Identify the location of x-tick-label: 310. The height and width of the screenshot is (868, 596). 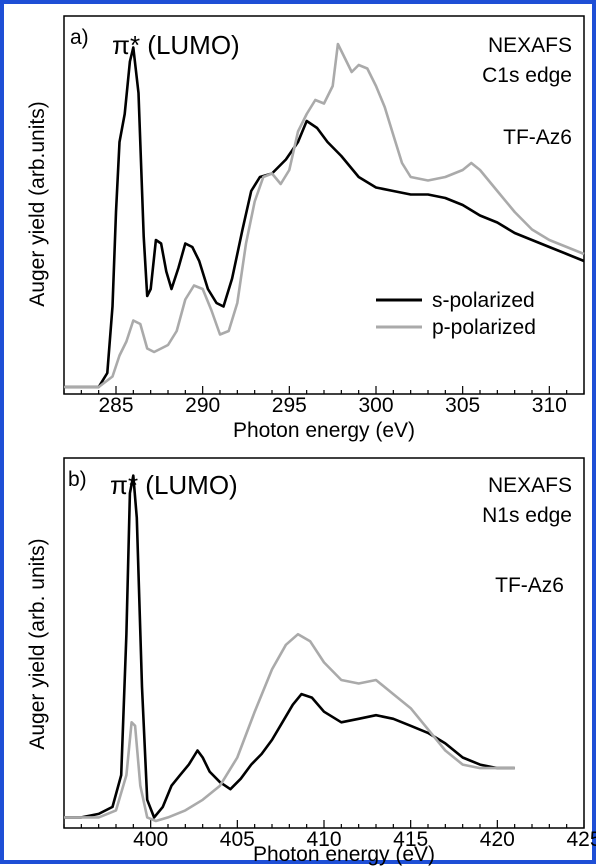
(549, 405).